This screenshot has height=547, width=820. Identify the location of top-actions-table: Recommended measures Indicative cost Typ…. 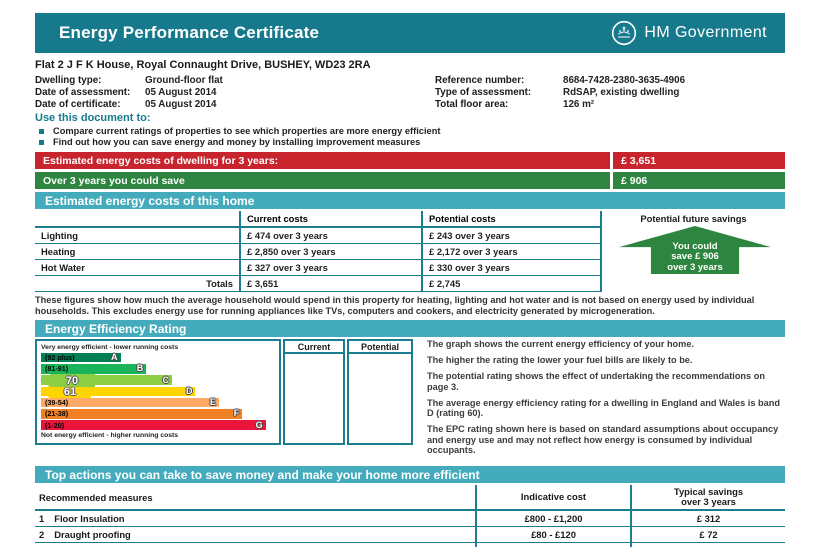
(410, 516).